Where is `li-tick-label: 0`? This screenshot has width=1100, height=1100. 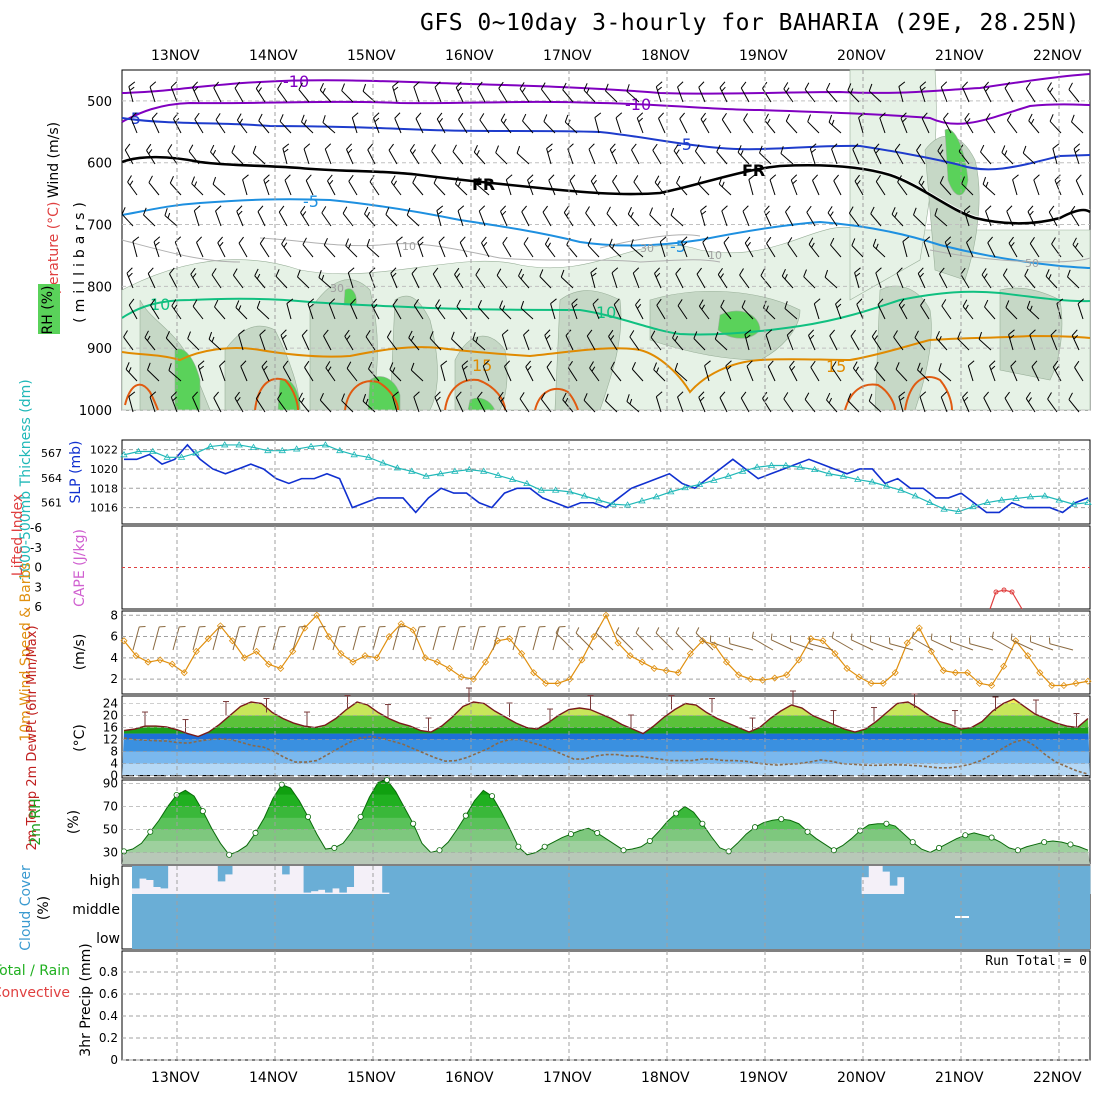
li-tick-label: 0 is located at coordinates (38, 568).